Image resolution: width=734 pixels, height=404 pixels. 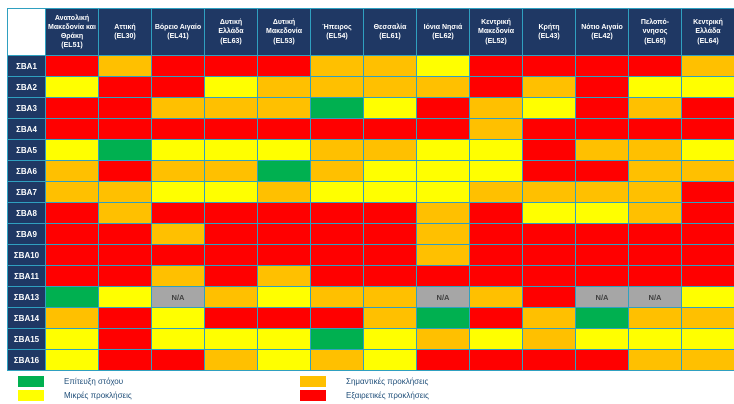 What do you see at coordinates (125, 36) in the screenshot?
I see `column-header-code: (EL30)` at bounding box center [125, 36].